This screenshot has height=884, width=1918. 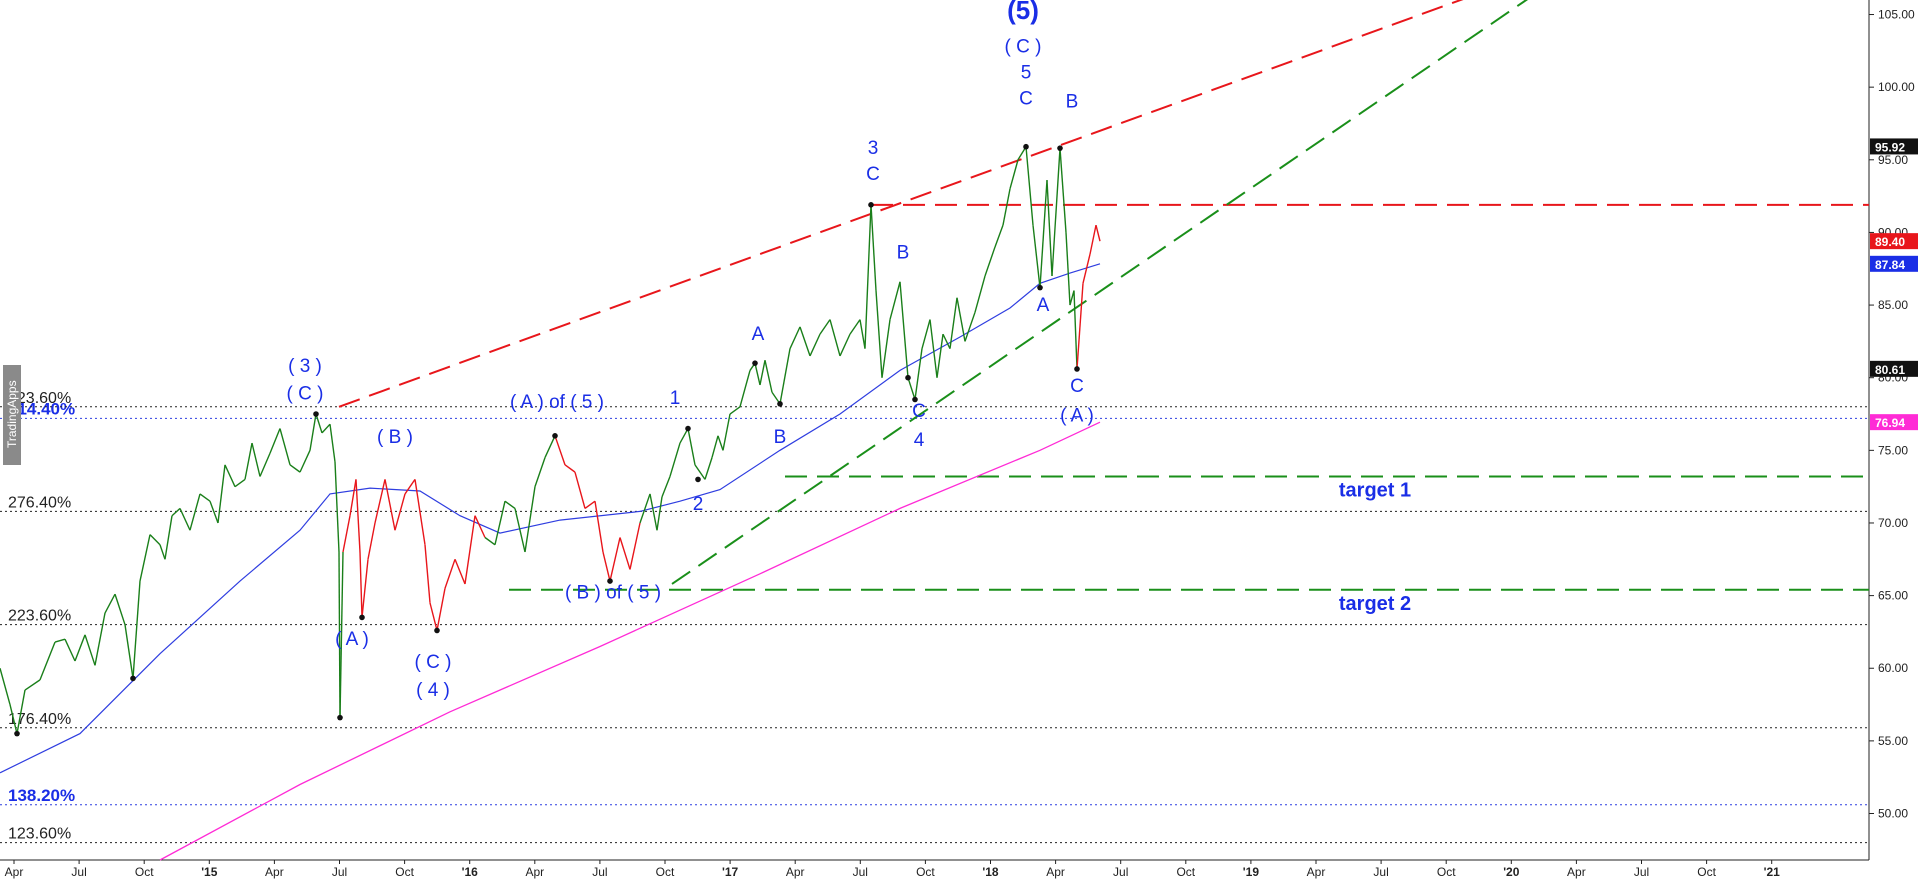 I want to click on wave-label-wave-a-right: A, so click(x=1043, y=305).